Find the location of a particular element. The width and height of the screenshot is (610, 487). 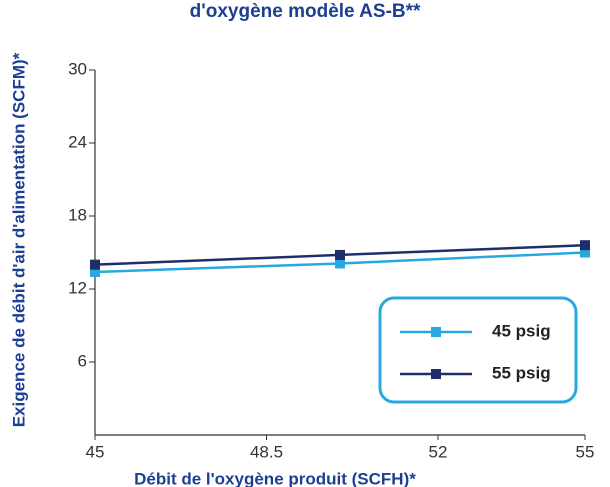

chart-title: d'oxygène modèle AS-B** is located at coordinates (305, 11).